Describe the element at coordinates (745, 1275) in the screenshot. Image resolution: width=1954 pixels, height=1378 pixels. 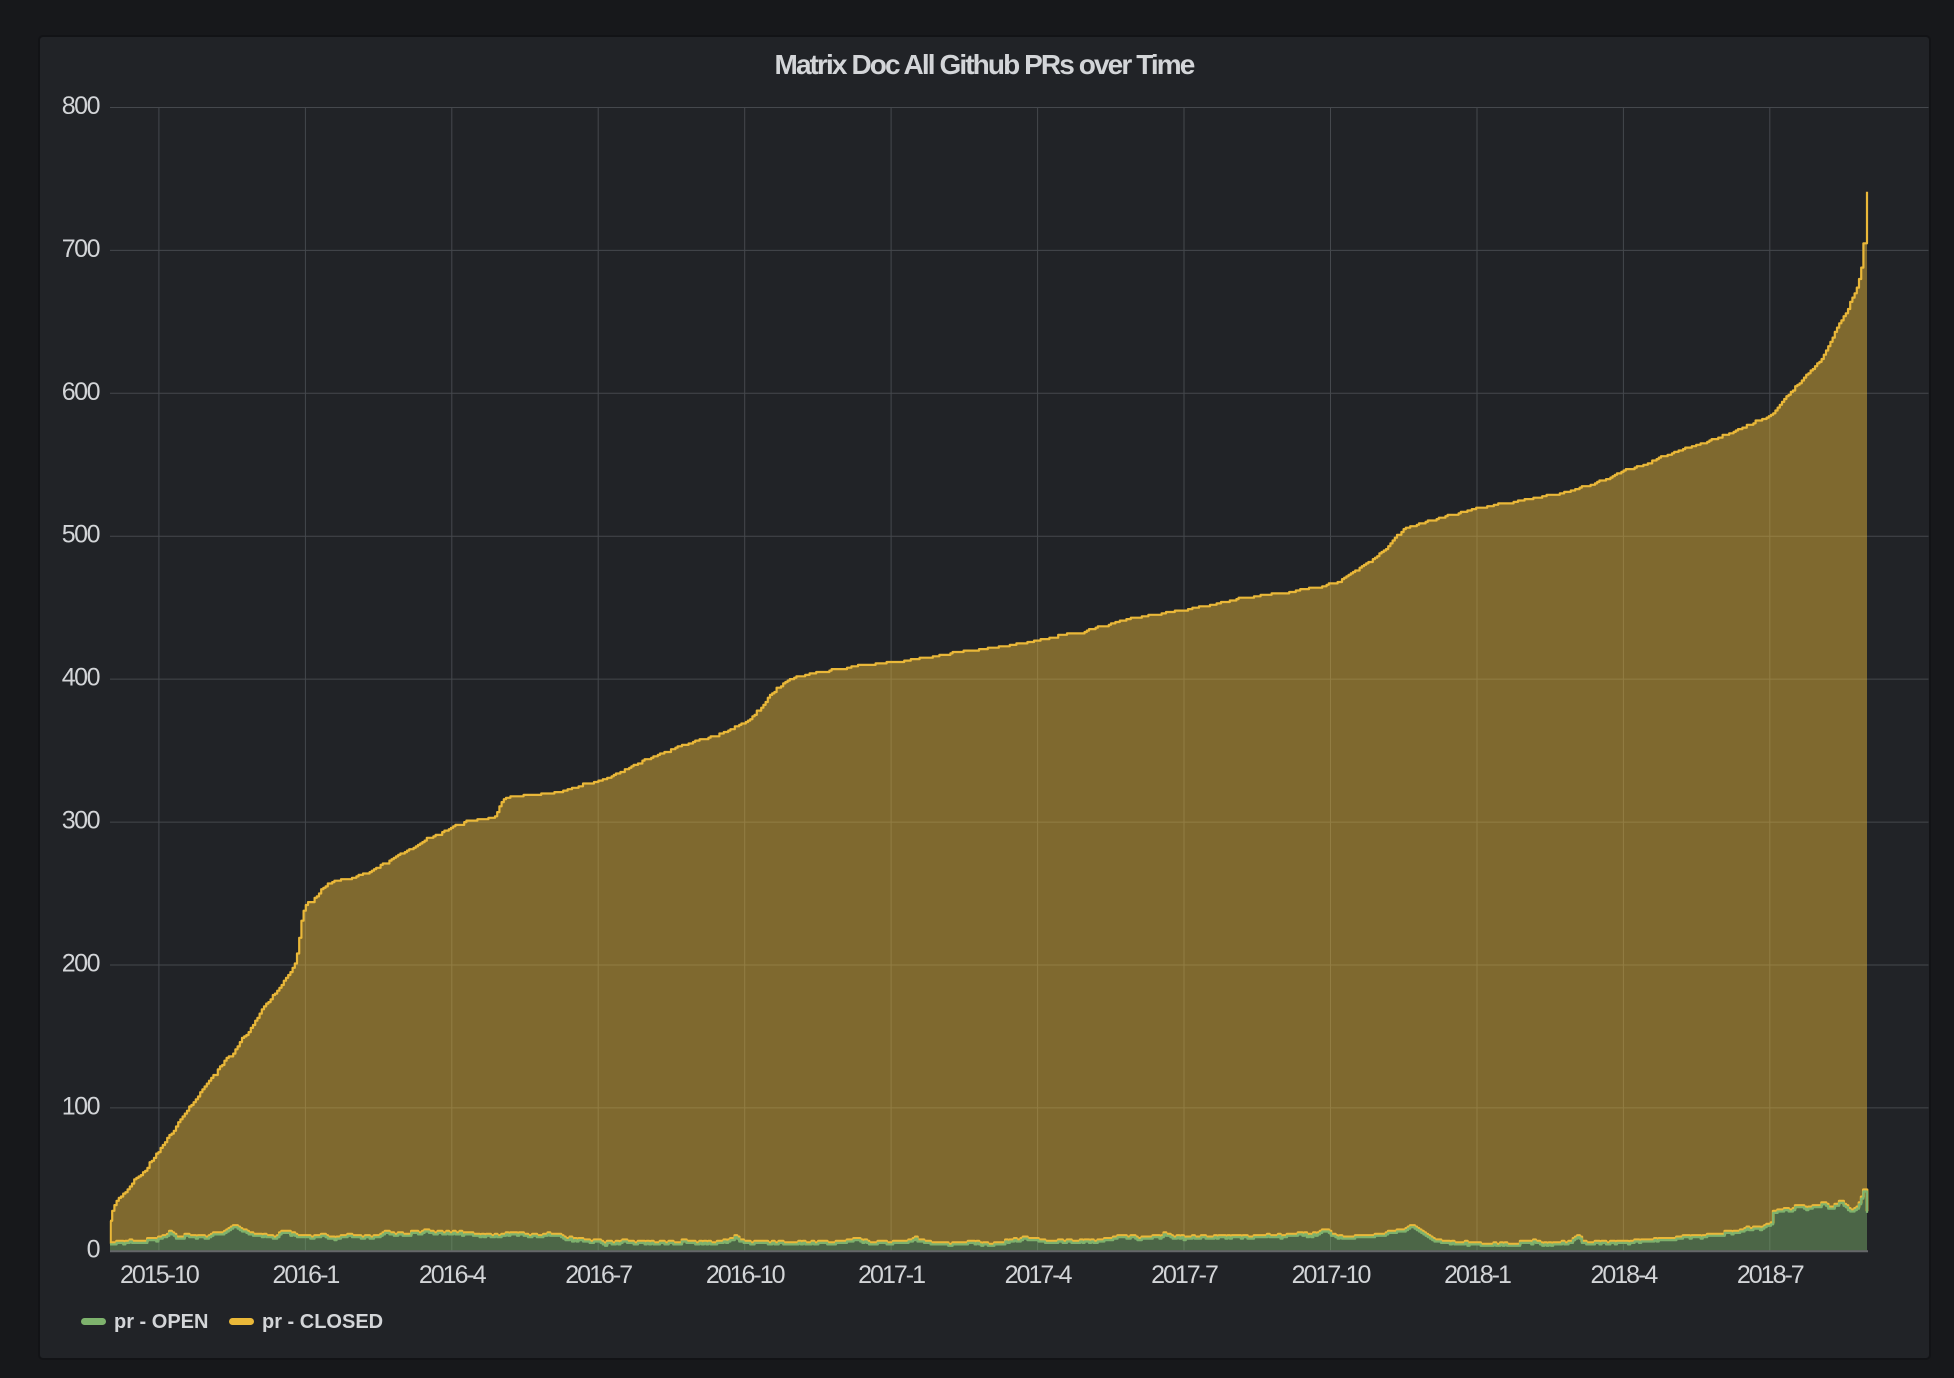
I see `svg-text: 2016-10` at that location.